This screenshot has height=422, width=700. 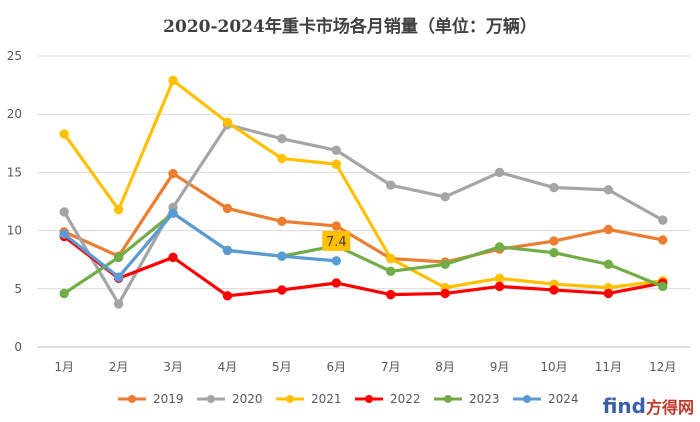 What do you see at coordinates (247, 399) in the screenshot?
I see `legend-label: 2020` at bounding box center [247, 399].